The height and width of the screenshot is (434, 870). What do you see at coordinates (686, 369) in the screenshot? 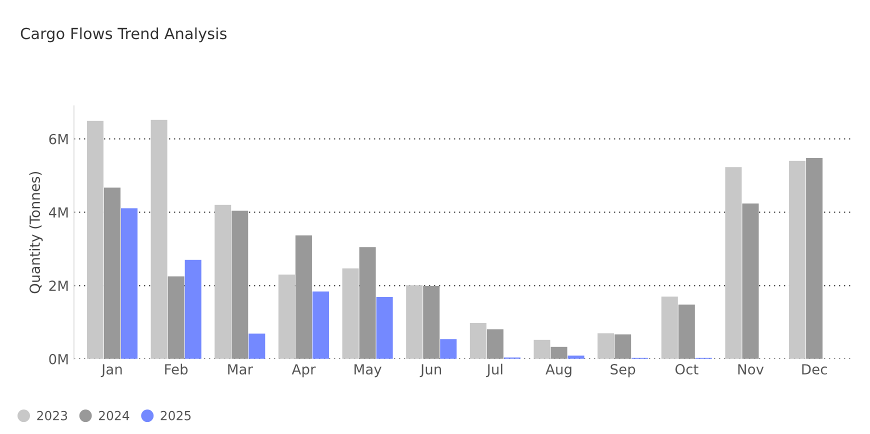
I see `x-tick-label: Oct` at bounding box center [686, 369].